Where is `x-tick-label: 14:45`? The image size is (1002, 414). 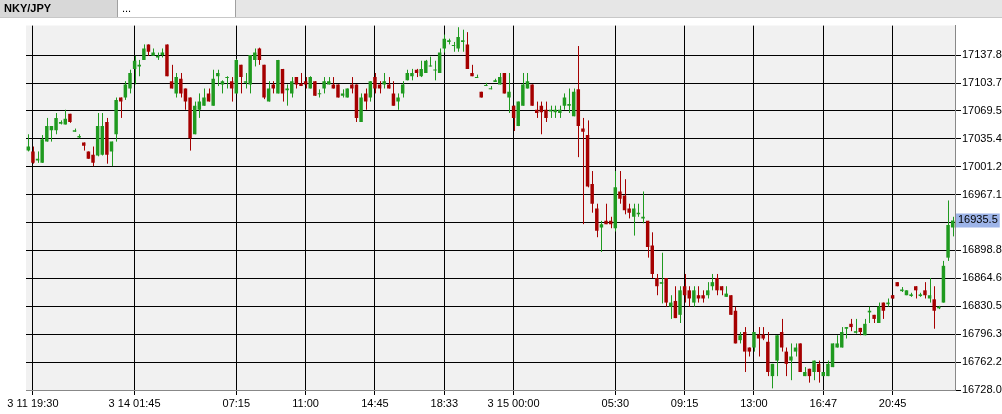
x-tick-label: 14:45 is located at coordinates (375, 402).